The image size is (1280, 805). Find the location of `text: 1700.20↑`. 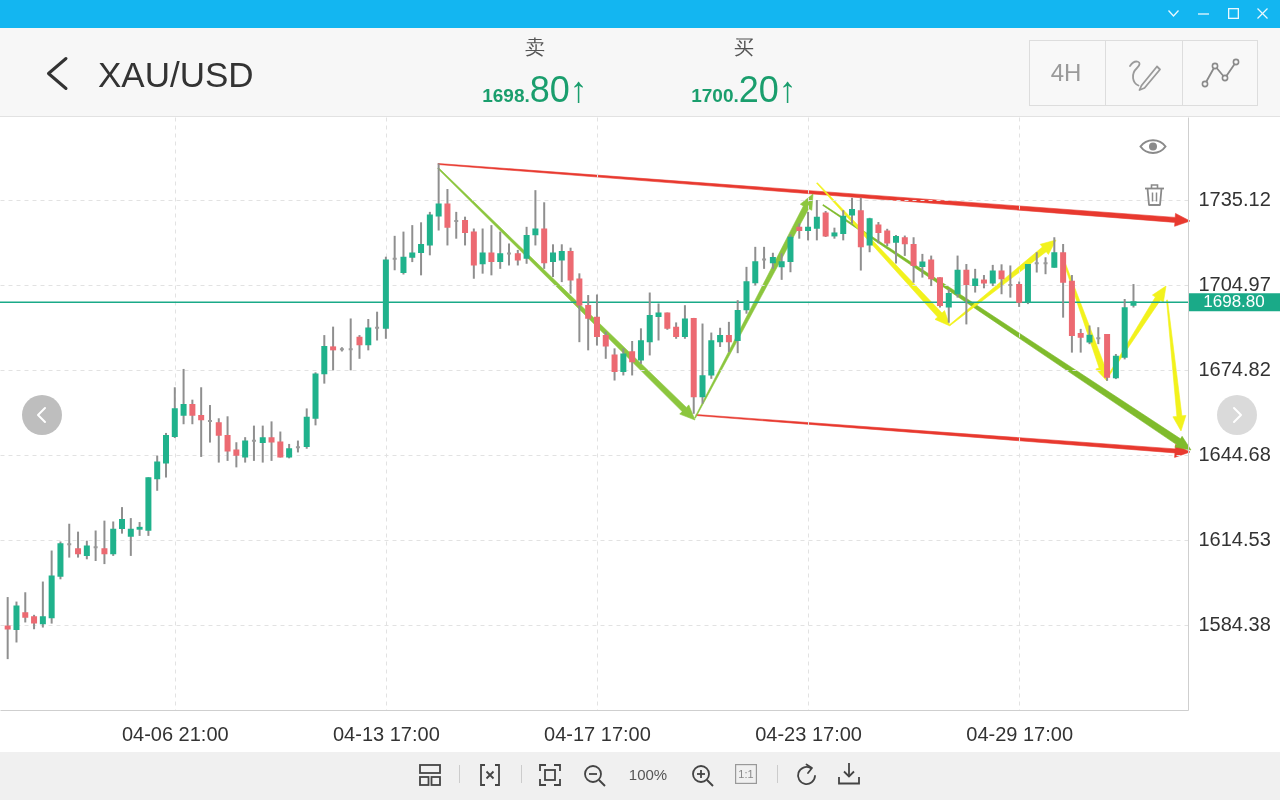

text: 1700.20↑ is located at coordinates (744, 89).